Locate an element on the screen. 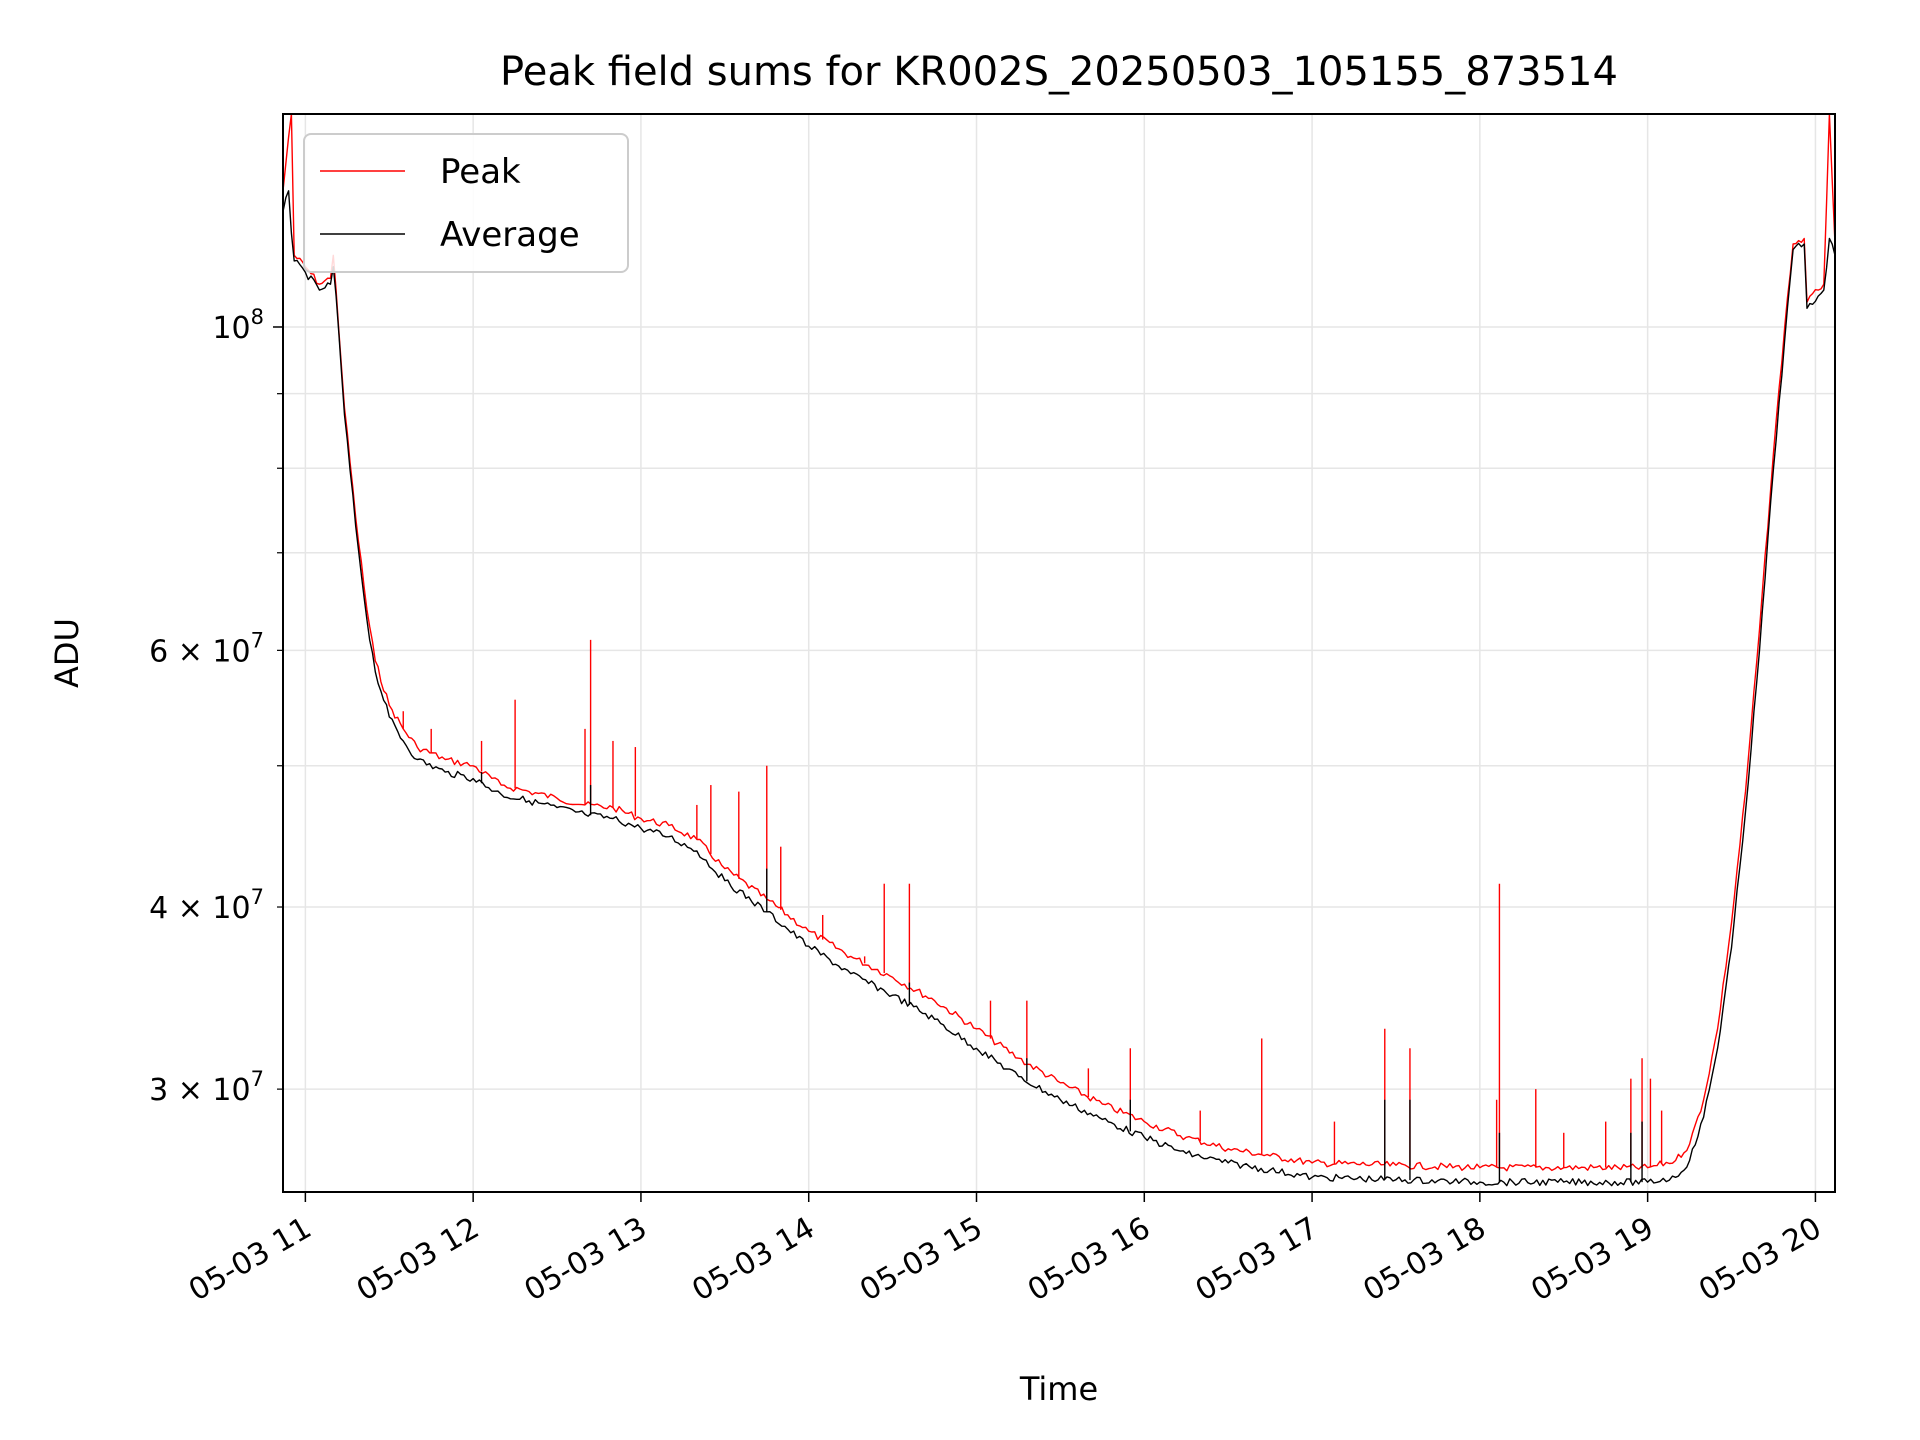 This screenshot has width=1920, height=1440. legend: Peak Average is located at coordinates (466, 203).